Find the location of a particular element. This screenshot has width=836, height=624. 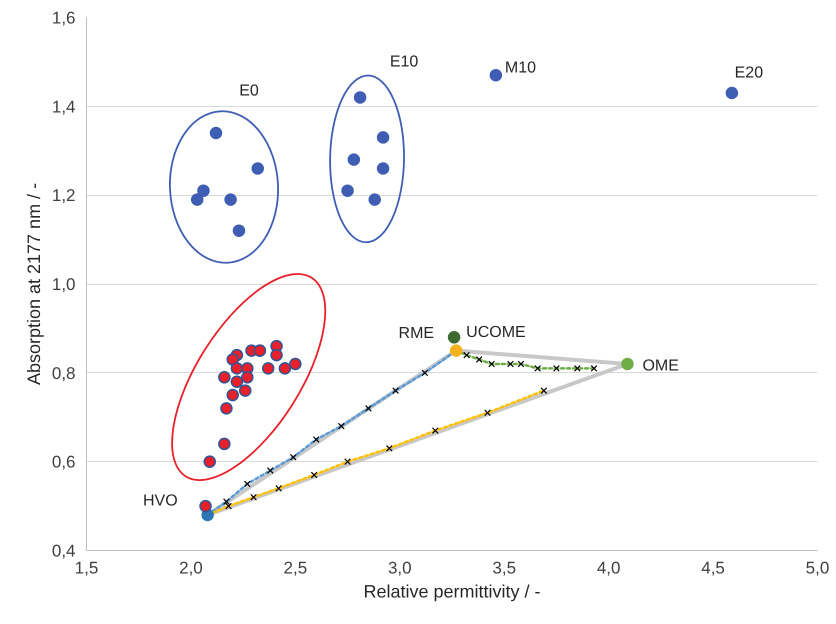

x-tick-label: 1,5 is located at coordinates (86, 568).